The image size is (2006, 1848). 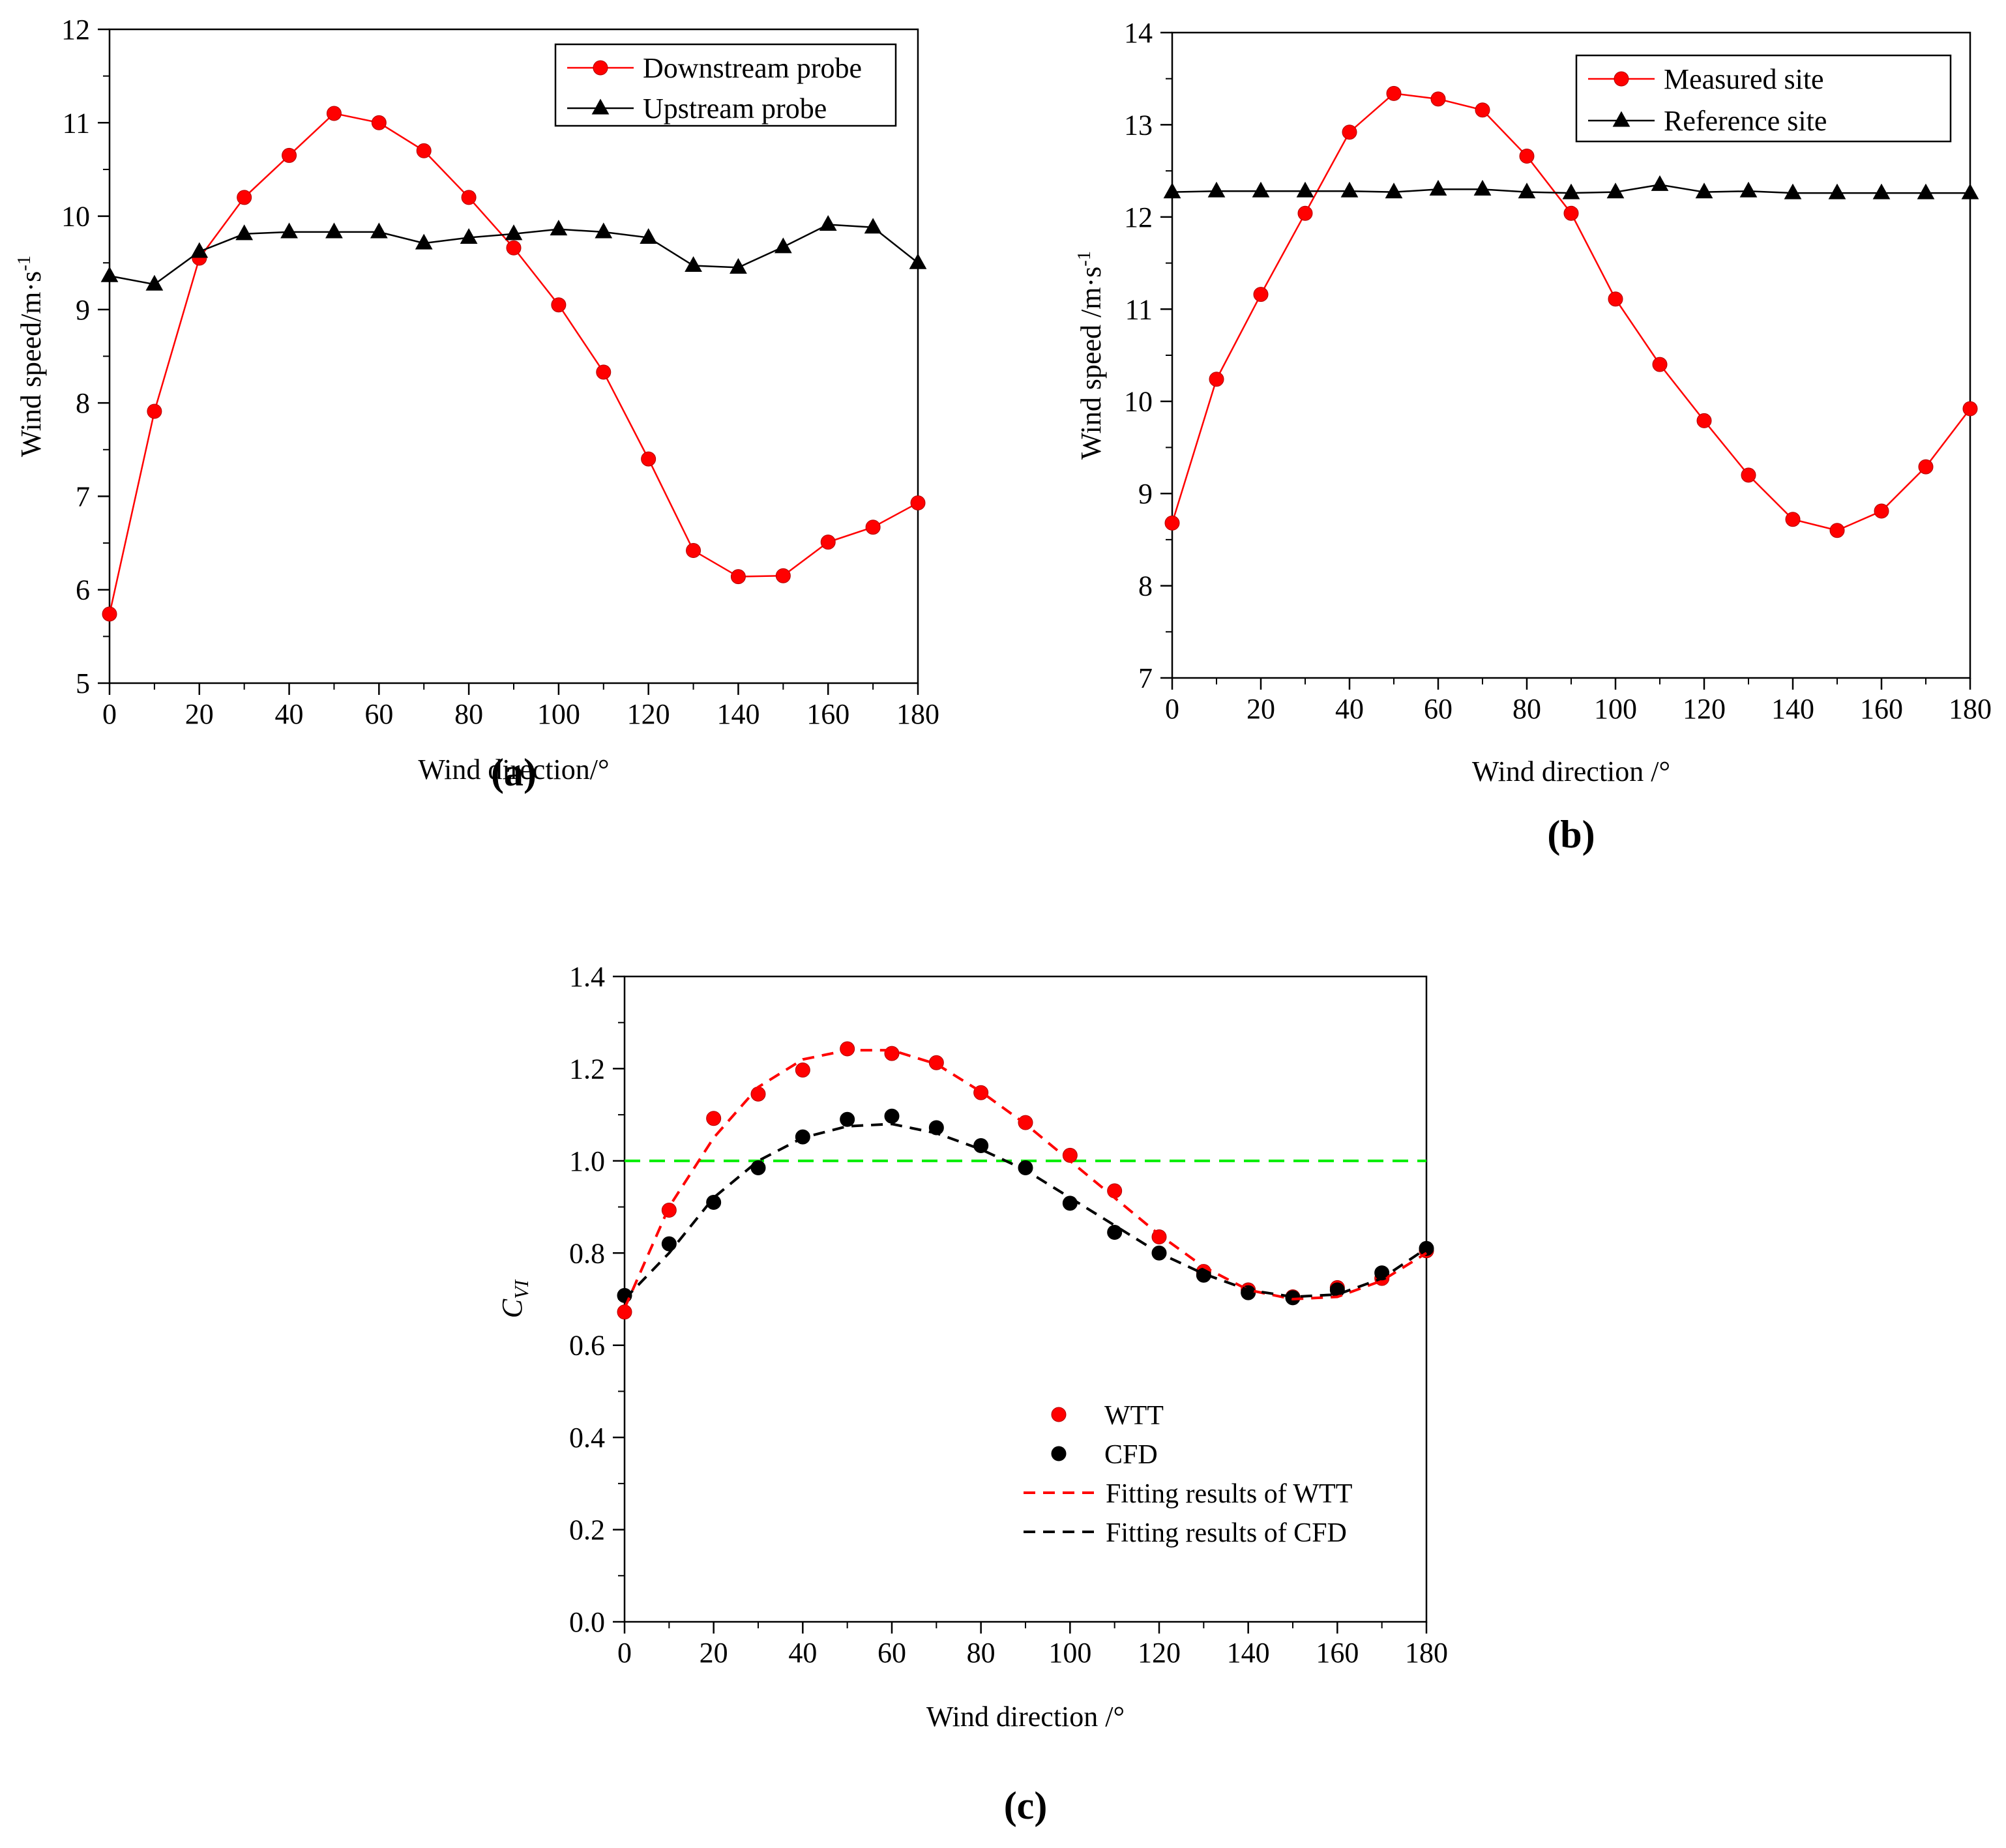 I want to click on y-axis-title: CVI, so click(x=514, y=1299).